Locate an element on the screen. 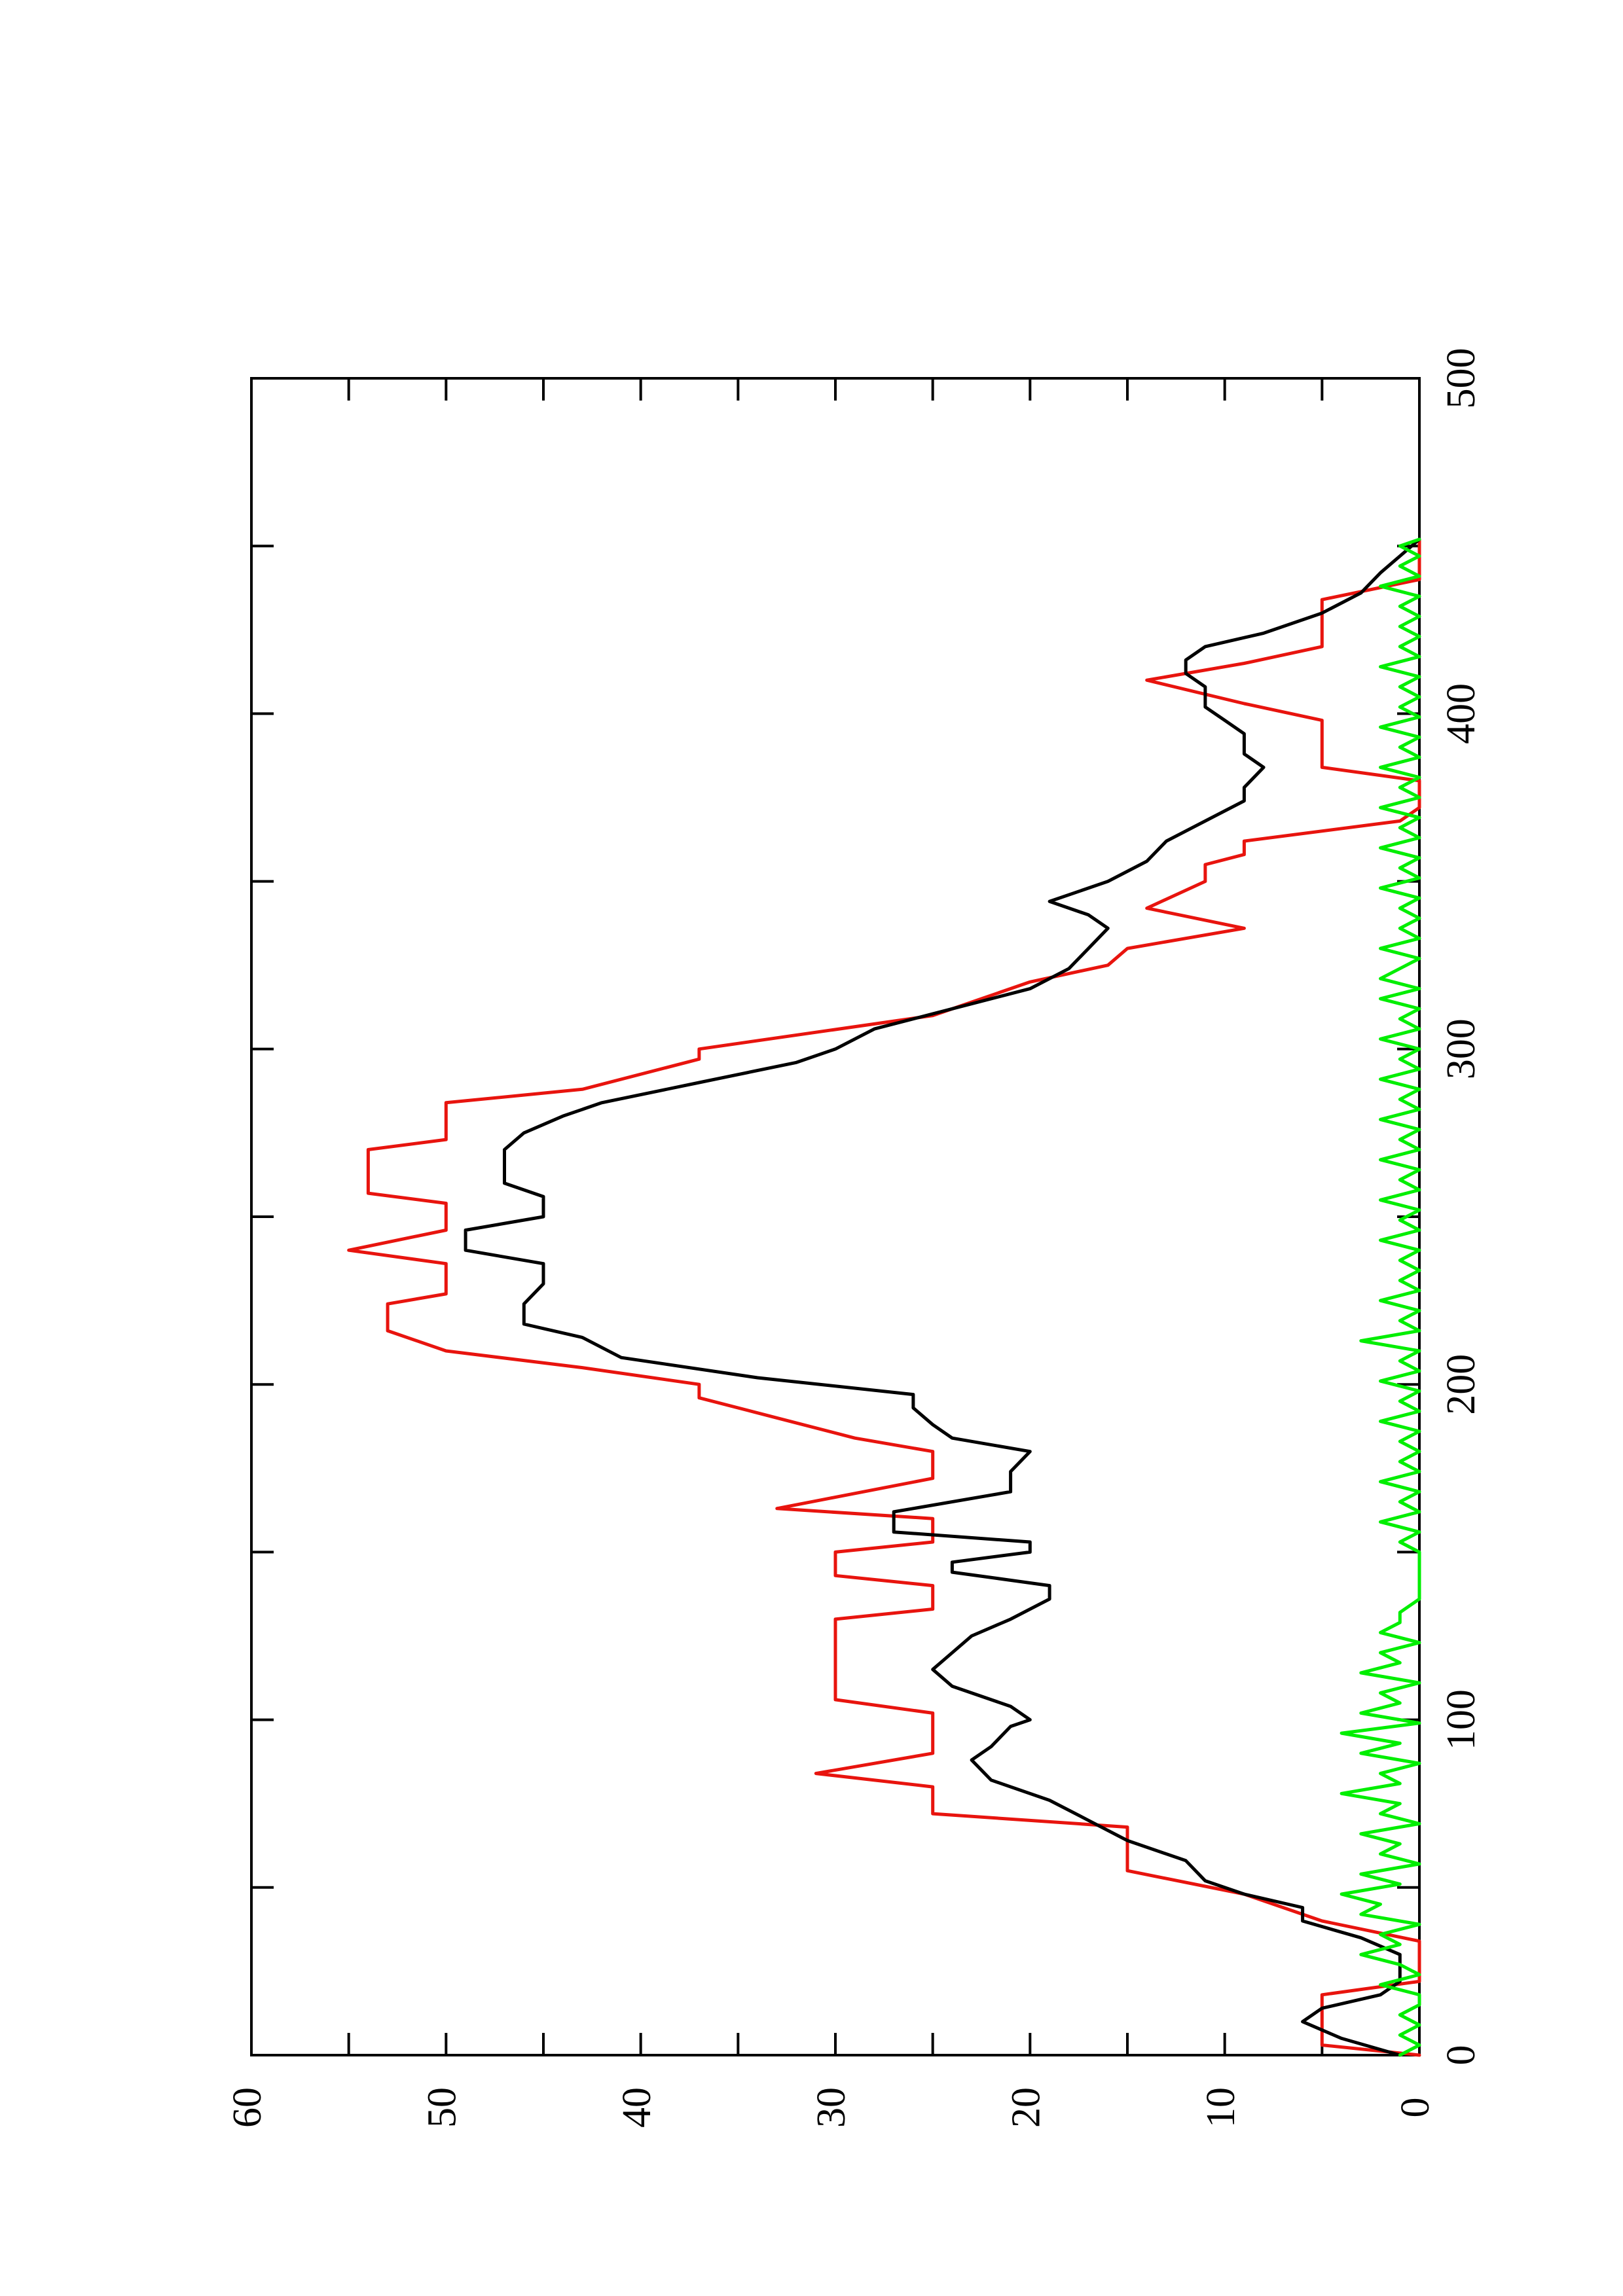 This screenshot has height=2296, width=1623. y-tick-label: 0 is located at coordinates (1415, 2108).